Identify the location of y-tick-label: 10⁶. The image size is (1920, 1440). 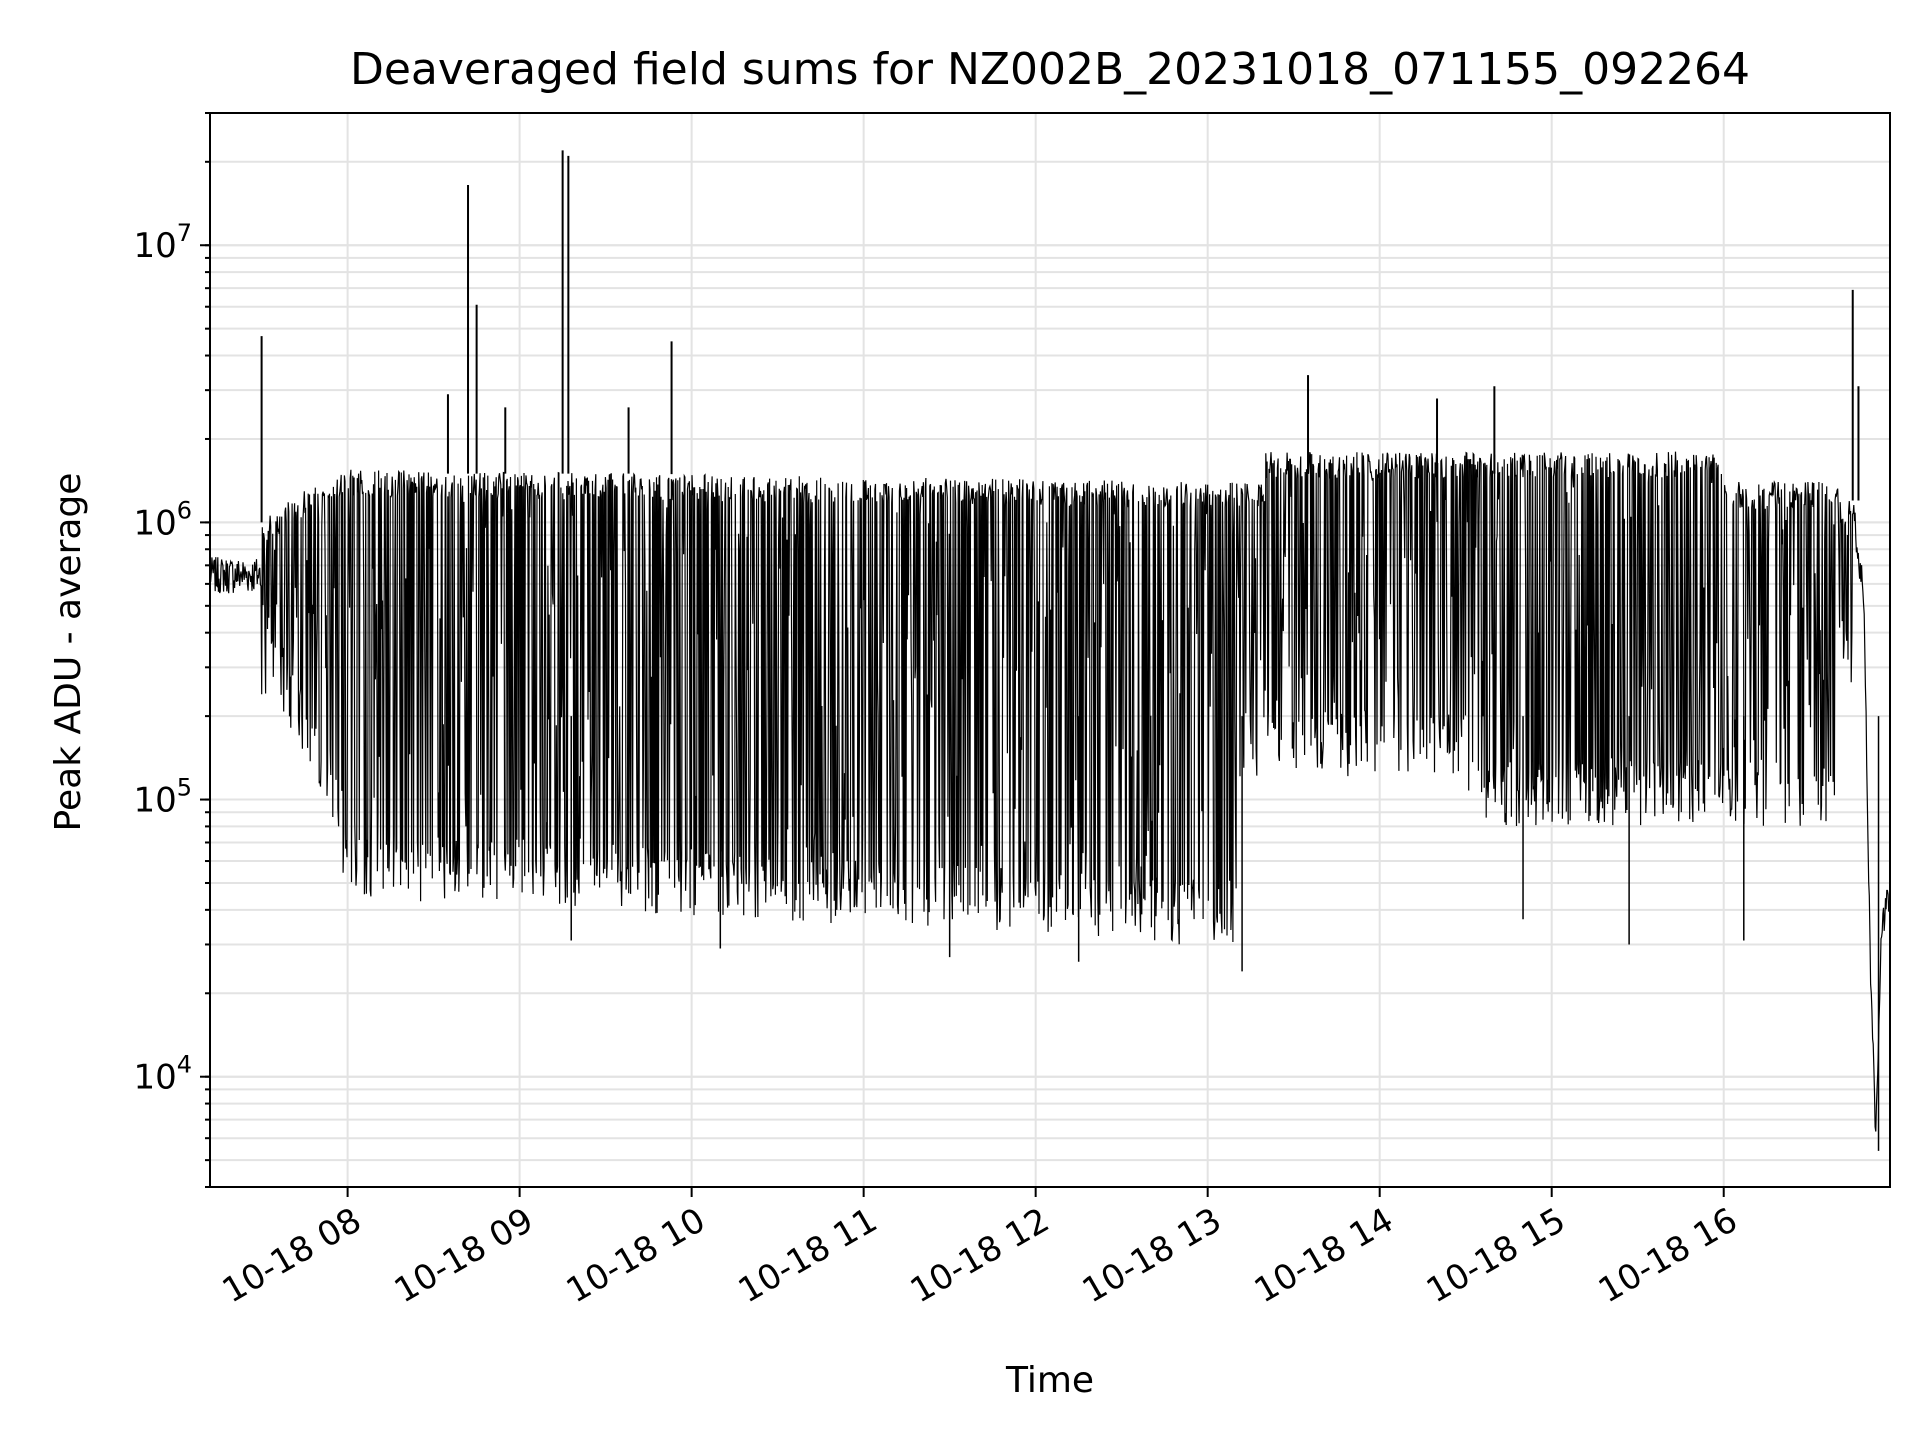
(162, 519).